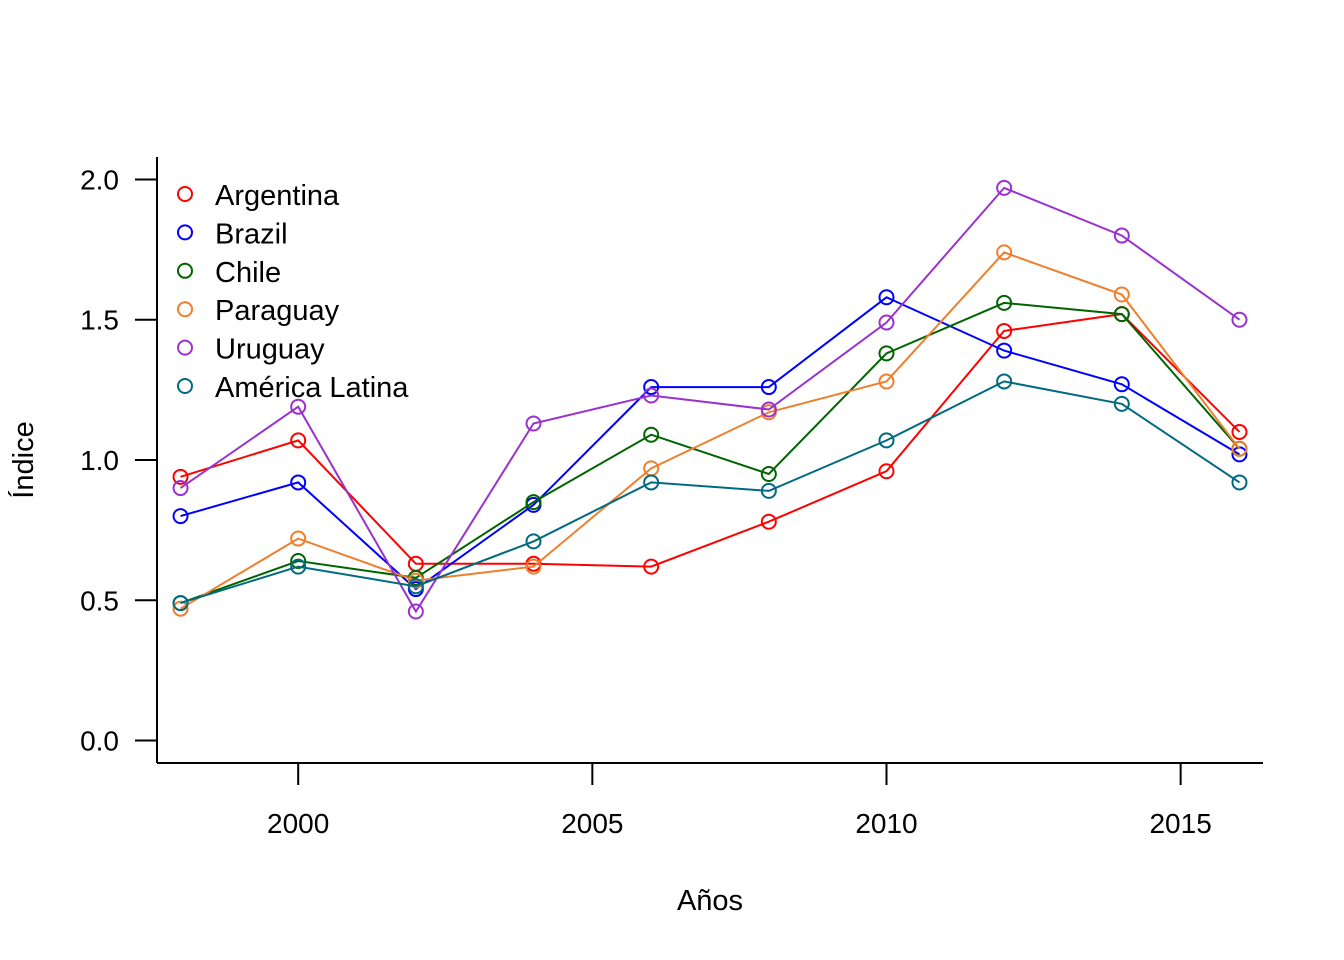 This screenshot has width=1344, height=960. I want to click on y-tick-label: 1.0, so click(99, 460).